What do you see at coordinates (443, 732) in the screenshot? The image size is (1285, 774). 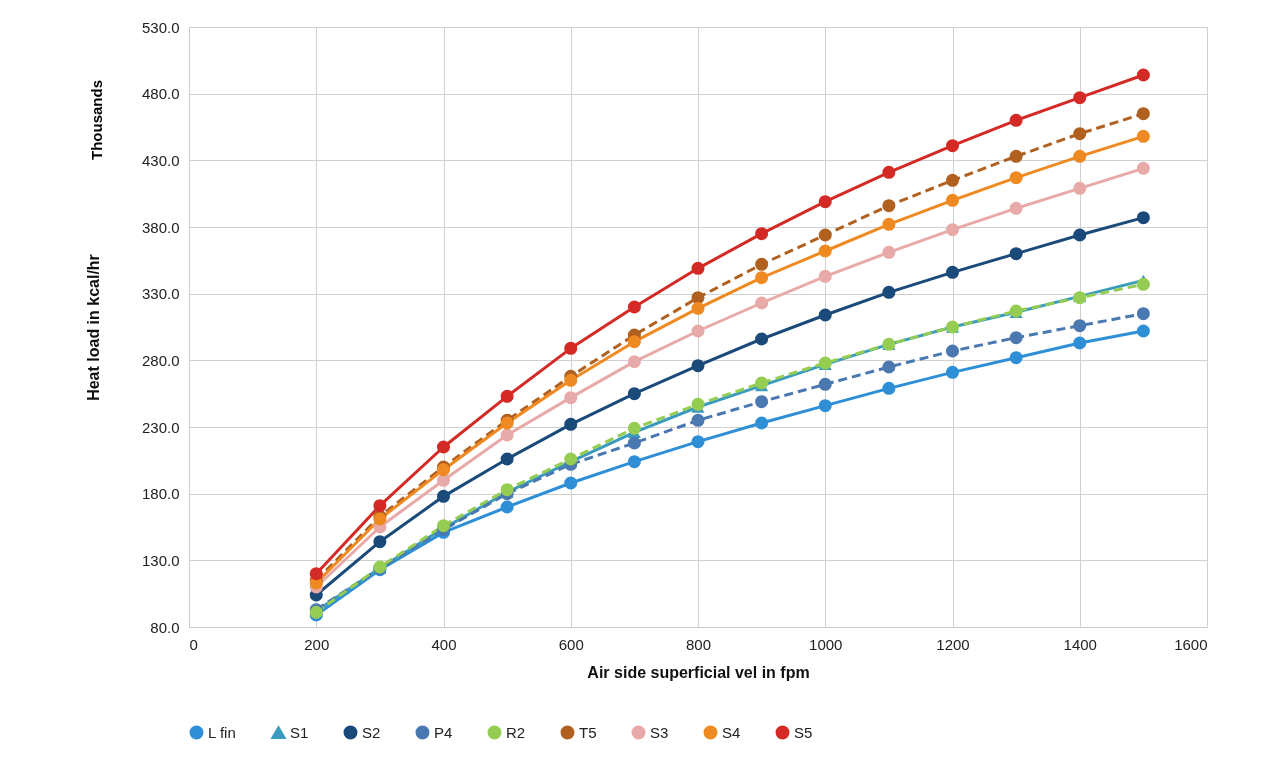 I see `legend-label: P4` at bounding box center [443, 732].